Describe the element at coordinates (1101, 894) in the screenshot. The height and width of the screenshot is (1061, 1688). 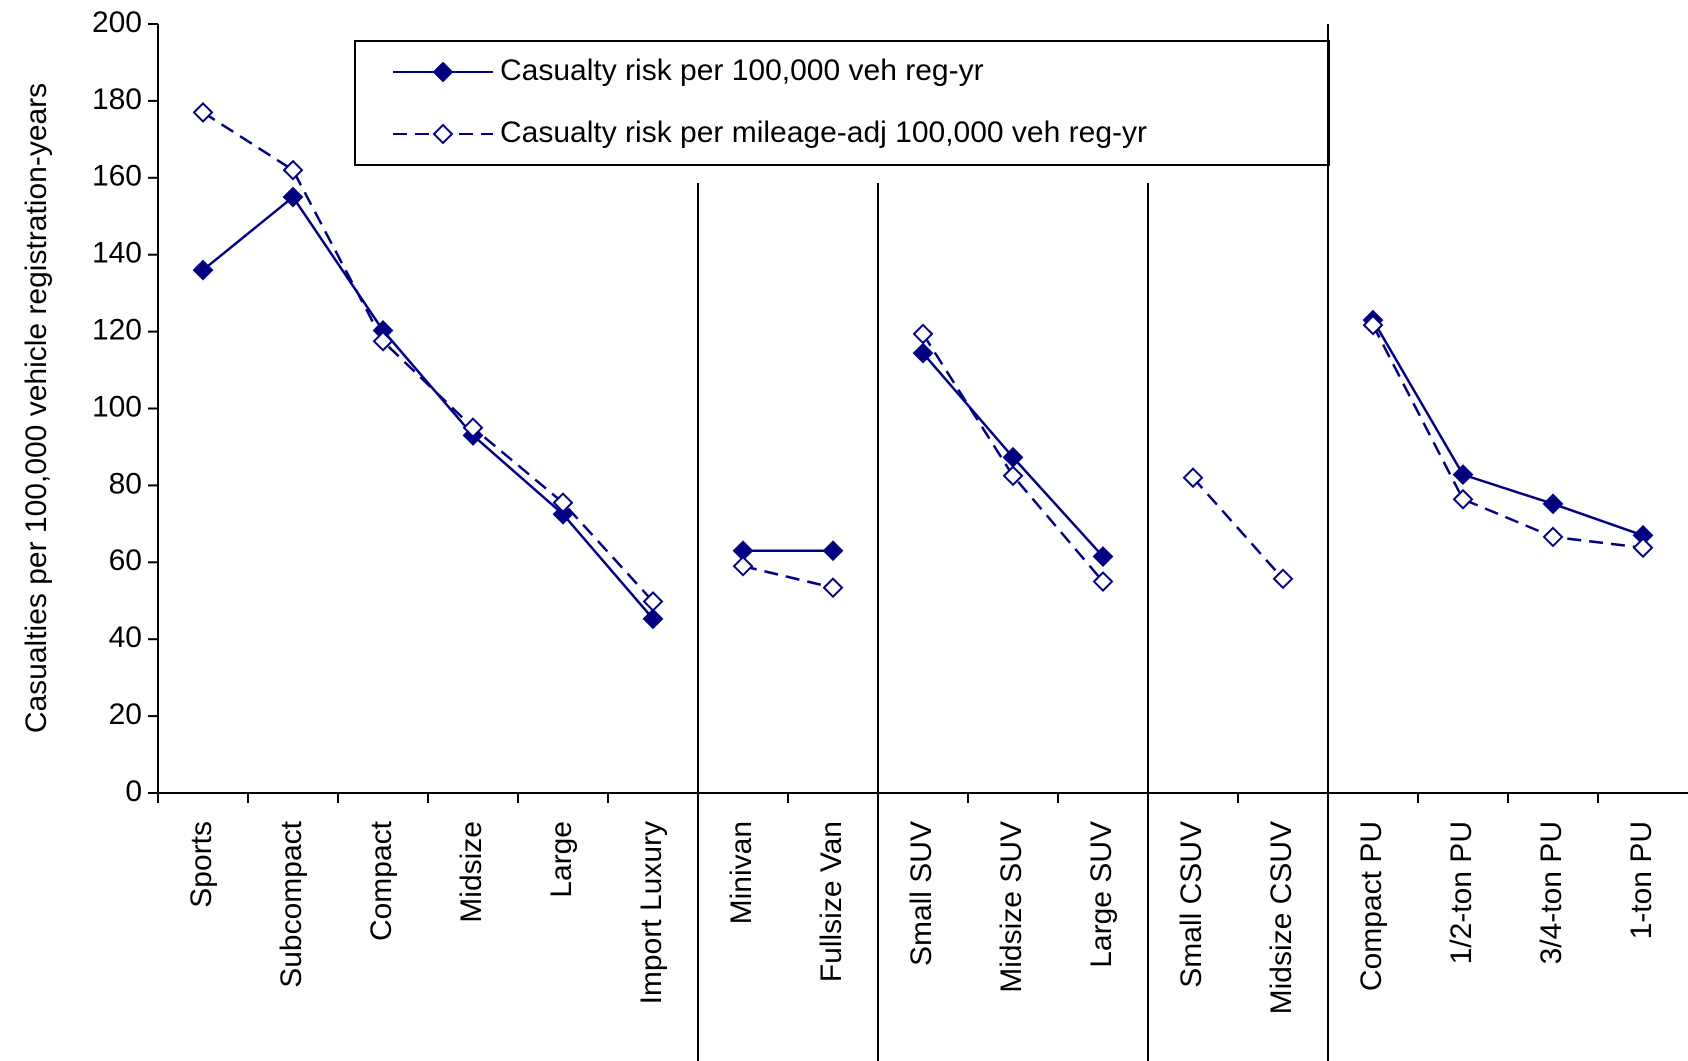
I see `x-tick-label: Large SUV` at that location.